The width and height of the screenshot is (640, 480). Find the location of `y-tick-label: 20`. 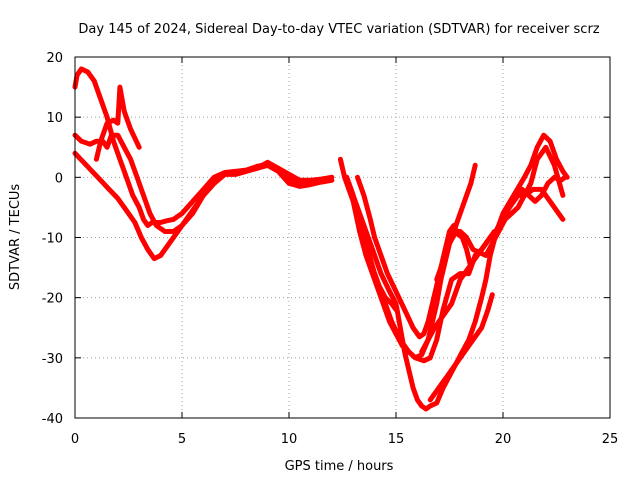

y-tick-label: 20 is located at coordinates (54, 58).